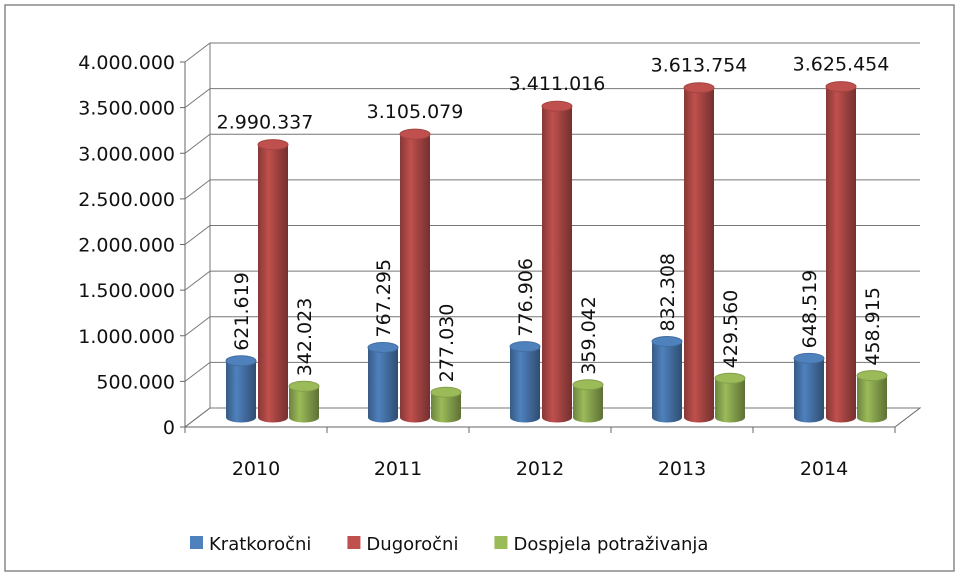  Describe the element at coordinates (242, 311) in the screenshot. I see `data-label: 621.619` at that location.